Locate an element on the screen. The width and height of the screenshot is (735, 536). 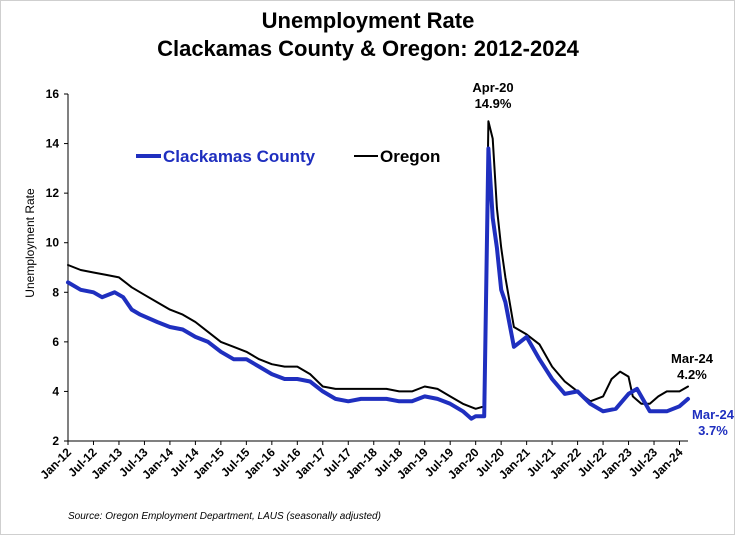
y-axis-ticks: 2 4 6 8 10 12 14 16 is located at coordinates (57, 267).